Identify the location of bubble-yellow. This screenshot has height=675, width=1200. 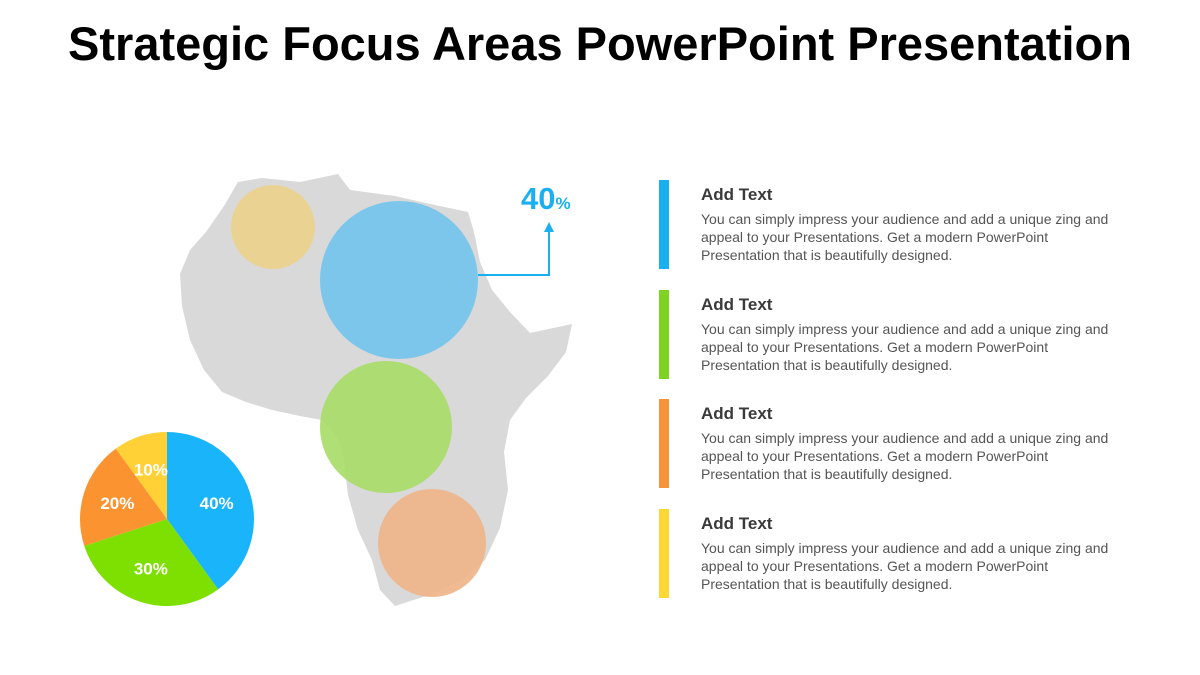
(273, 227).